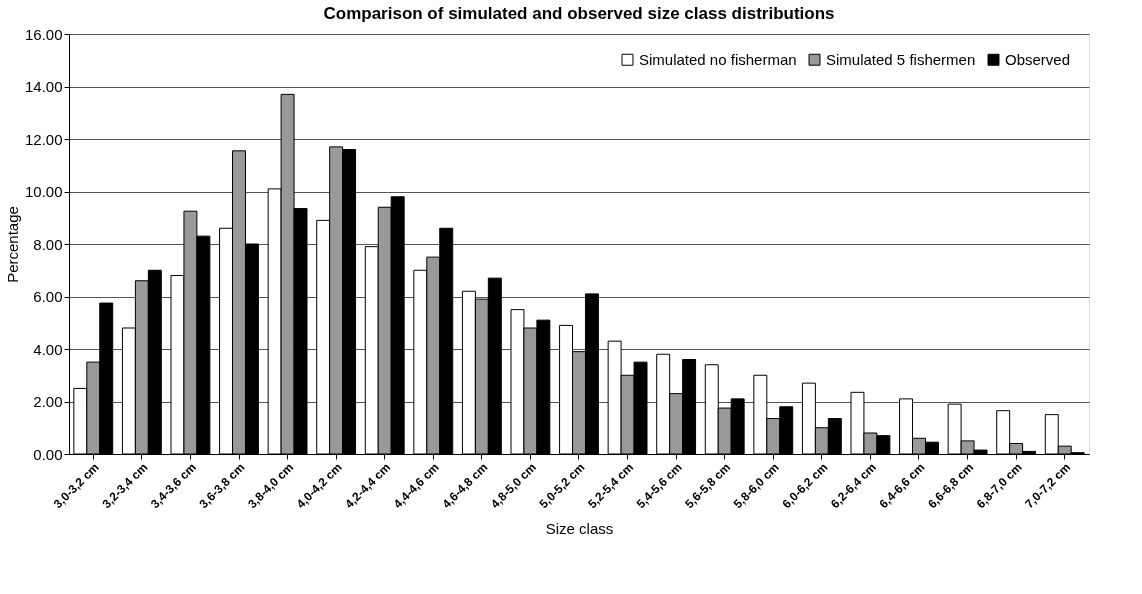 The height and width of the screenshot is (594, 1142). I want to click on y-tick-label: 14.00, so click(43, 86).